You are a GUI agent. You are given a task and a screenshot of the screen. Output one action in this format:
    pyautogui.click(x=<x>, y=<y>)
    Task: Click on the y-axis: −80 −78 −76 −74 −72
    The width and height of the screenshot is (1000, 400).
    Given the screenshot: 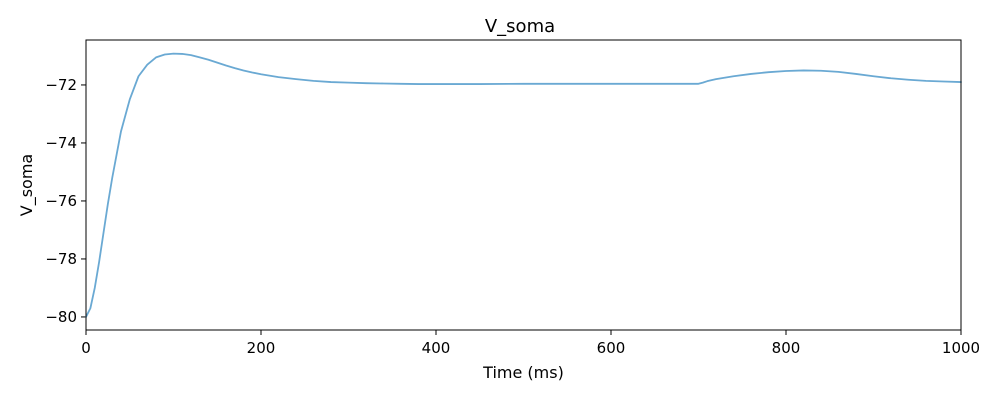 What is the action you would take?
    pyautogui.click(x=65, y=201)
    